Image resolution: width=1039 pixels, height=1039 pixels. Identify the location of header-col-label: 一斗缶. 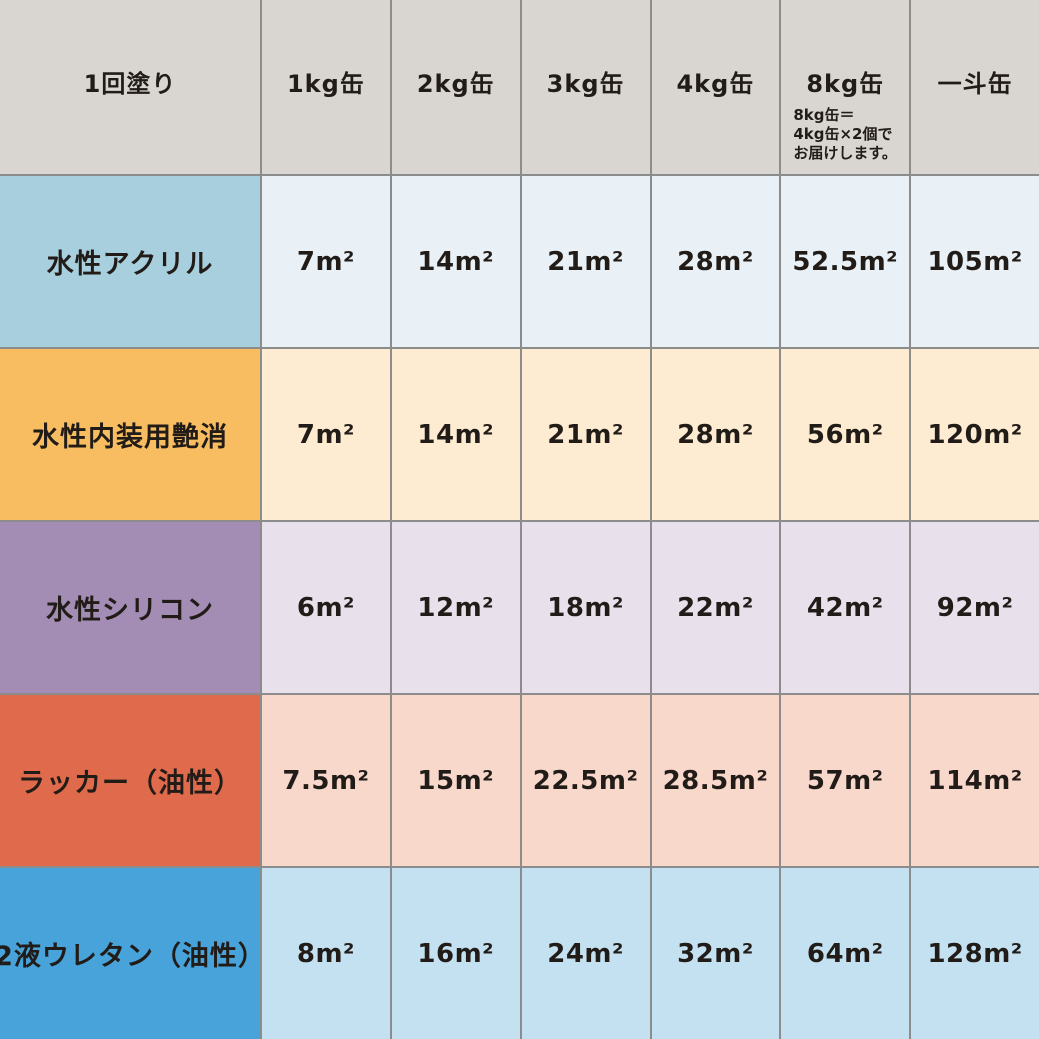
(975, 84).